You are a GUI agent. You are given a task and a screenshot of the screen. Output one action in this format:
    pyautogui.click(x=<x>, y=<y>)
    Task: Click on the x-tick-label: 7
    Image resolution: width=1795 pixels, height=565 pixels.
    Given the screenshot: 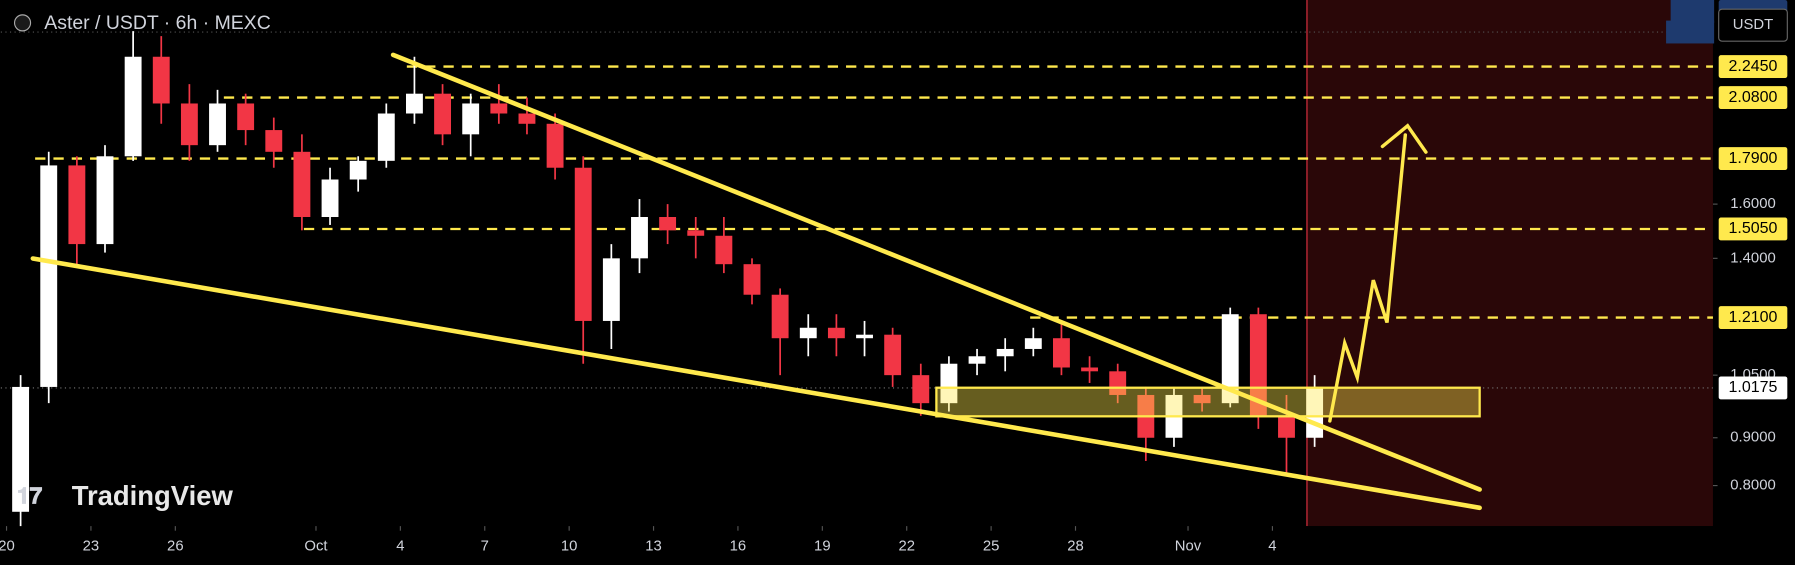 What is the action you would take?
    pyautogui.click(x=485, y=547)
    